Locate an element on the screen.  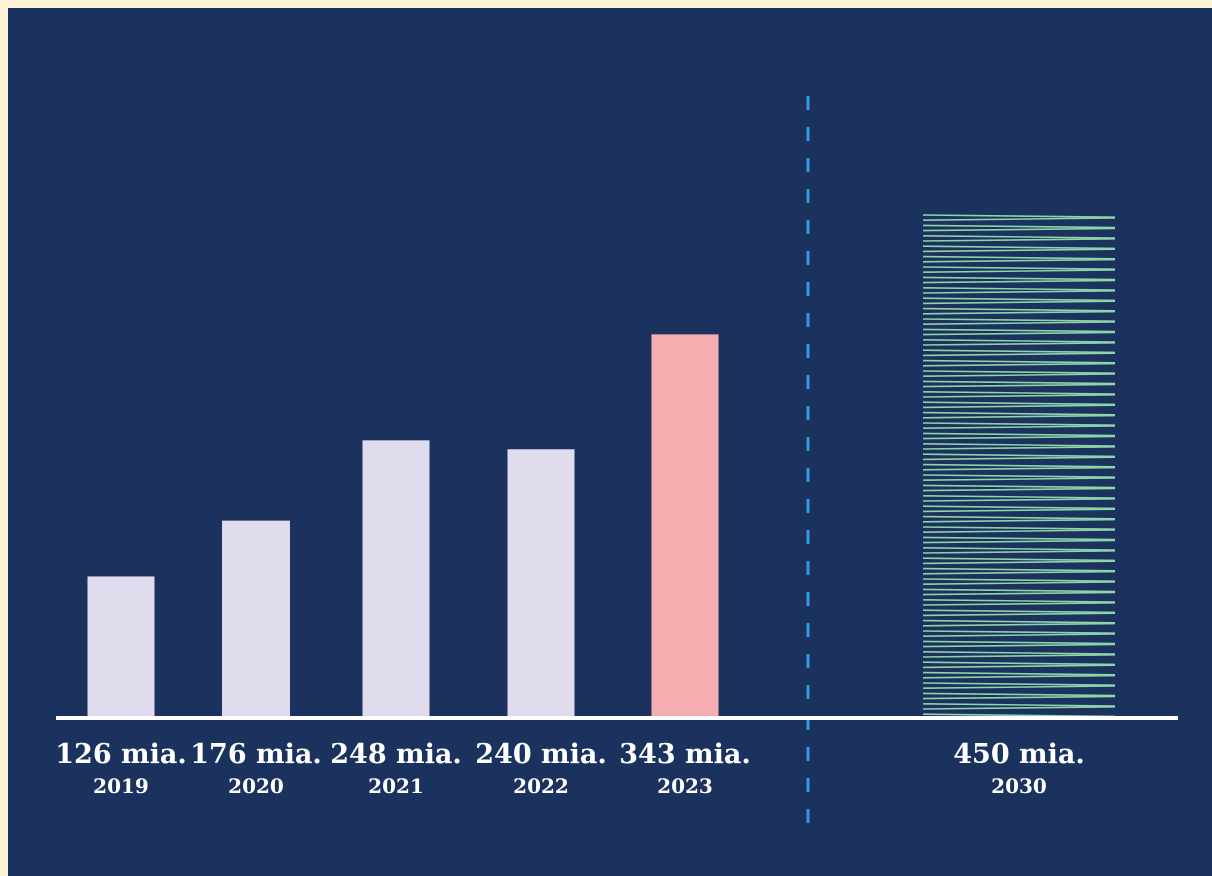
value-label-2023: 343 mia. is located at coordinates (684, 754).